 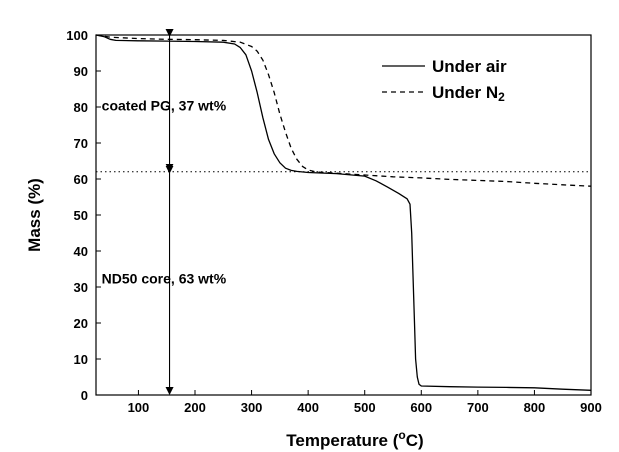 What do you see at coordinates (81, 359) in the screenshot?
I see `y-tick-label: 10` at bounding box center [81, 359].